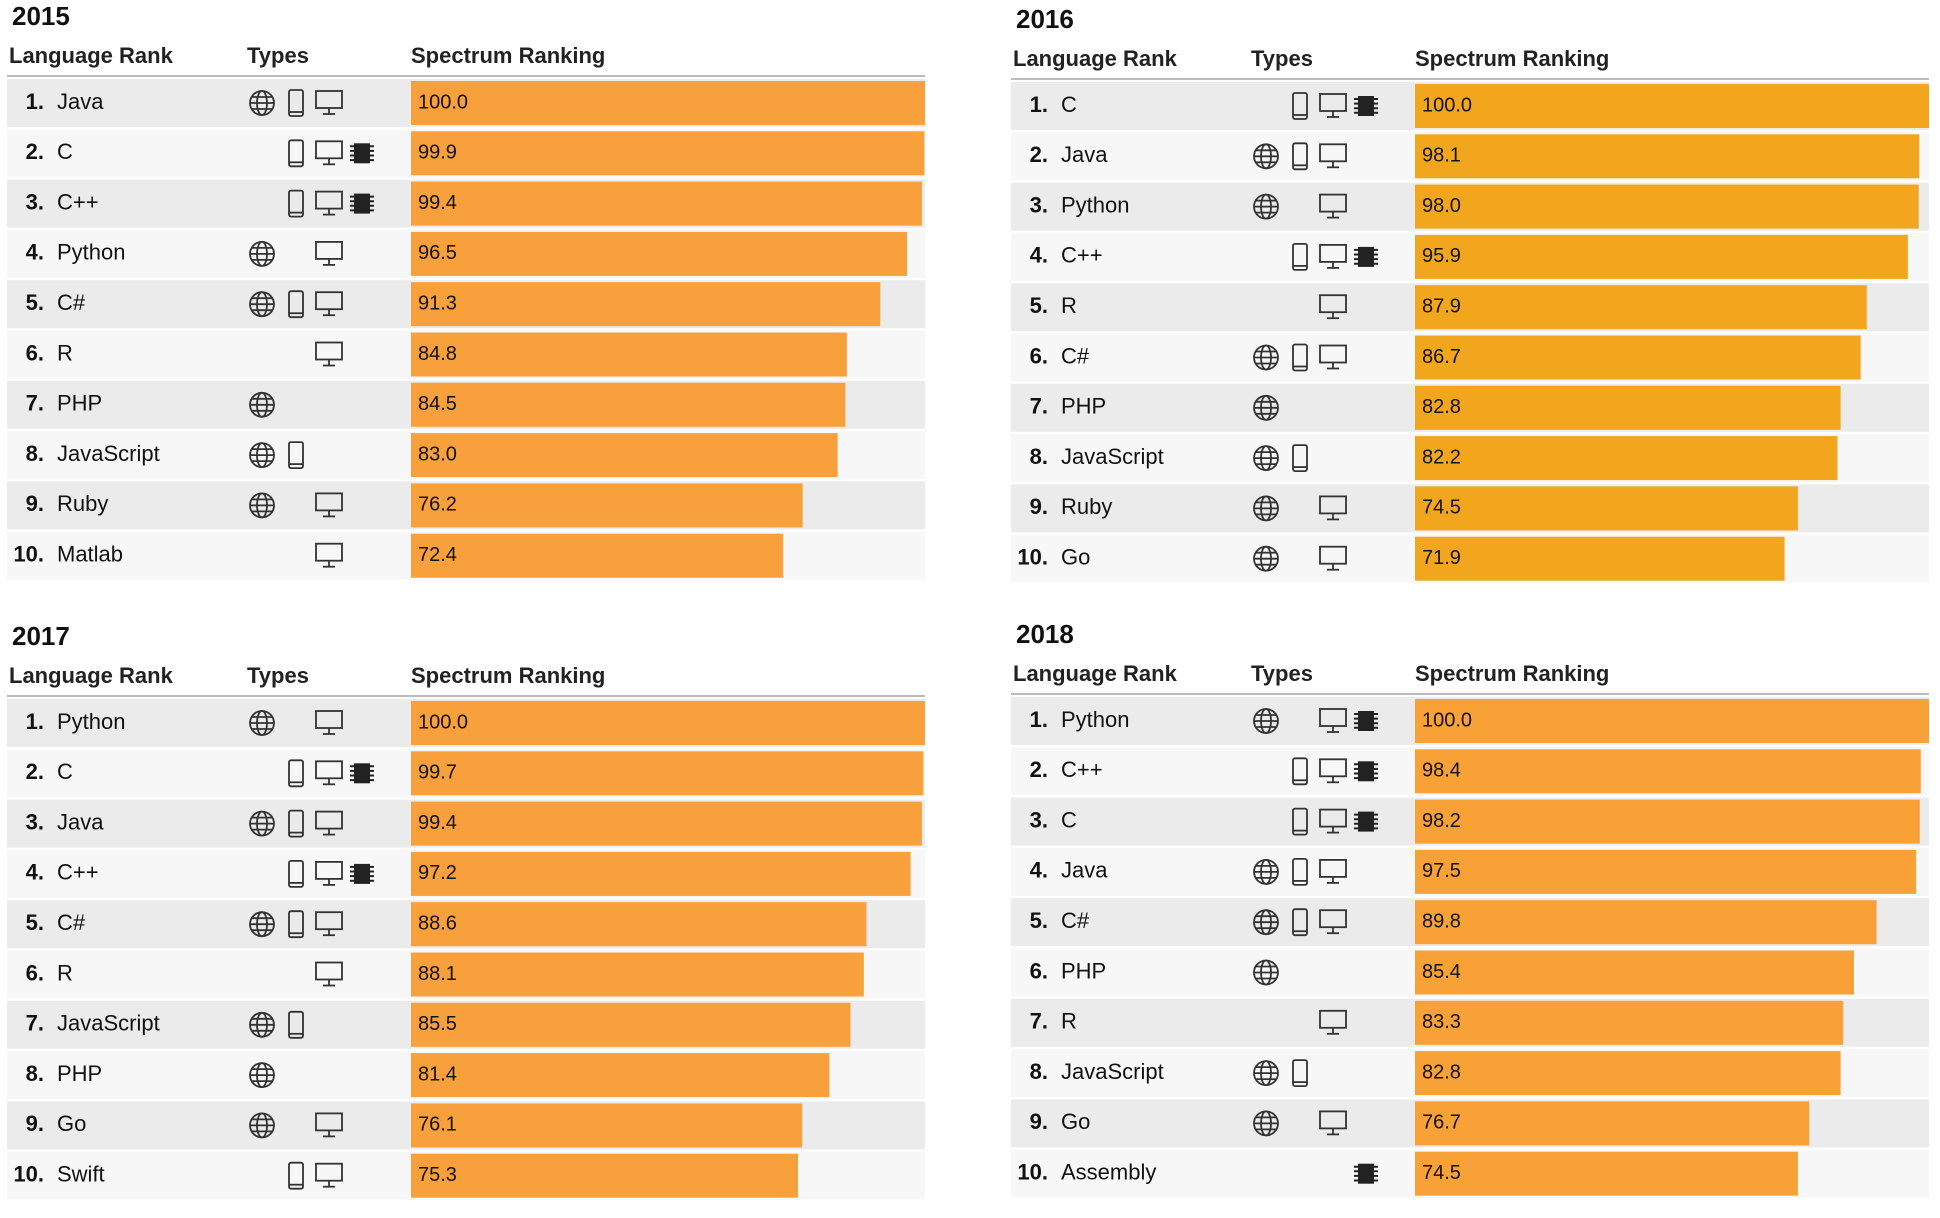  I want to click on ranking-row: 6. PHP 85.4, so click(1470, 972).